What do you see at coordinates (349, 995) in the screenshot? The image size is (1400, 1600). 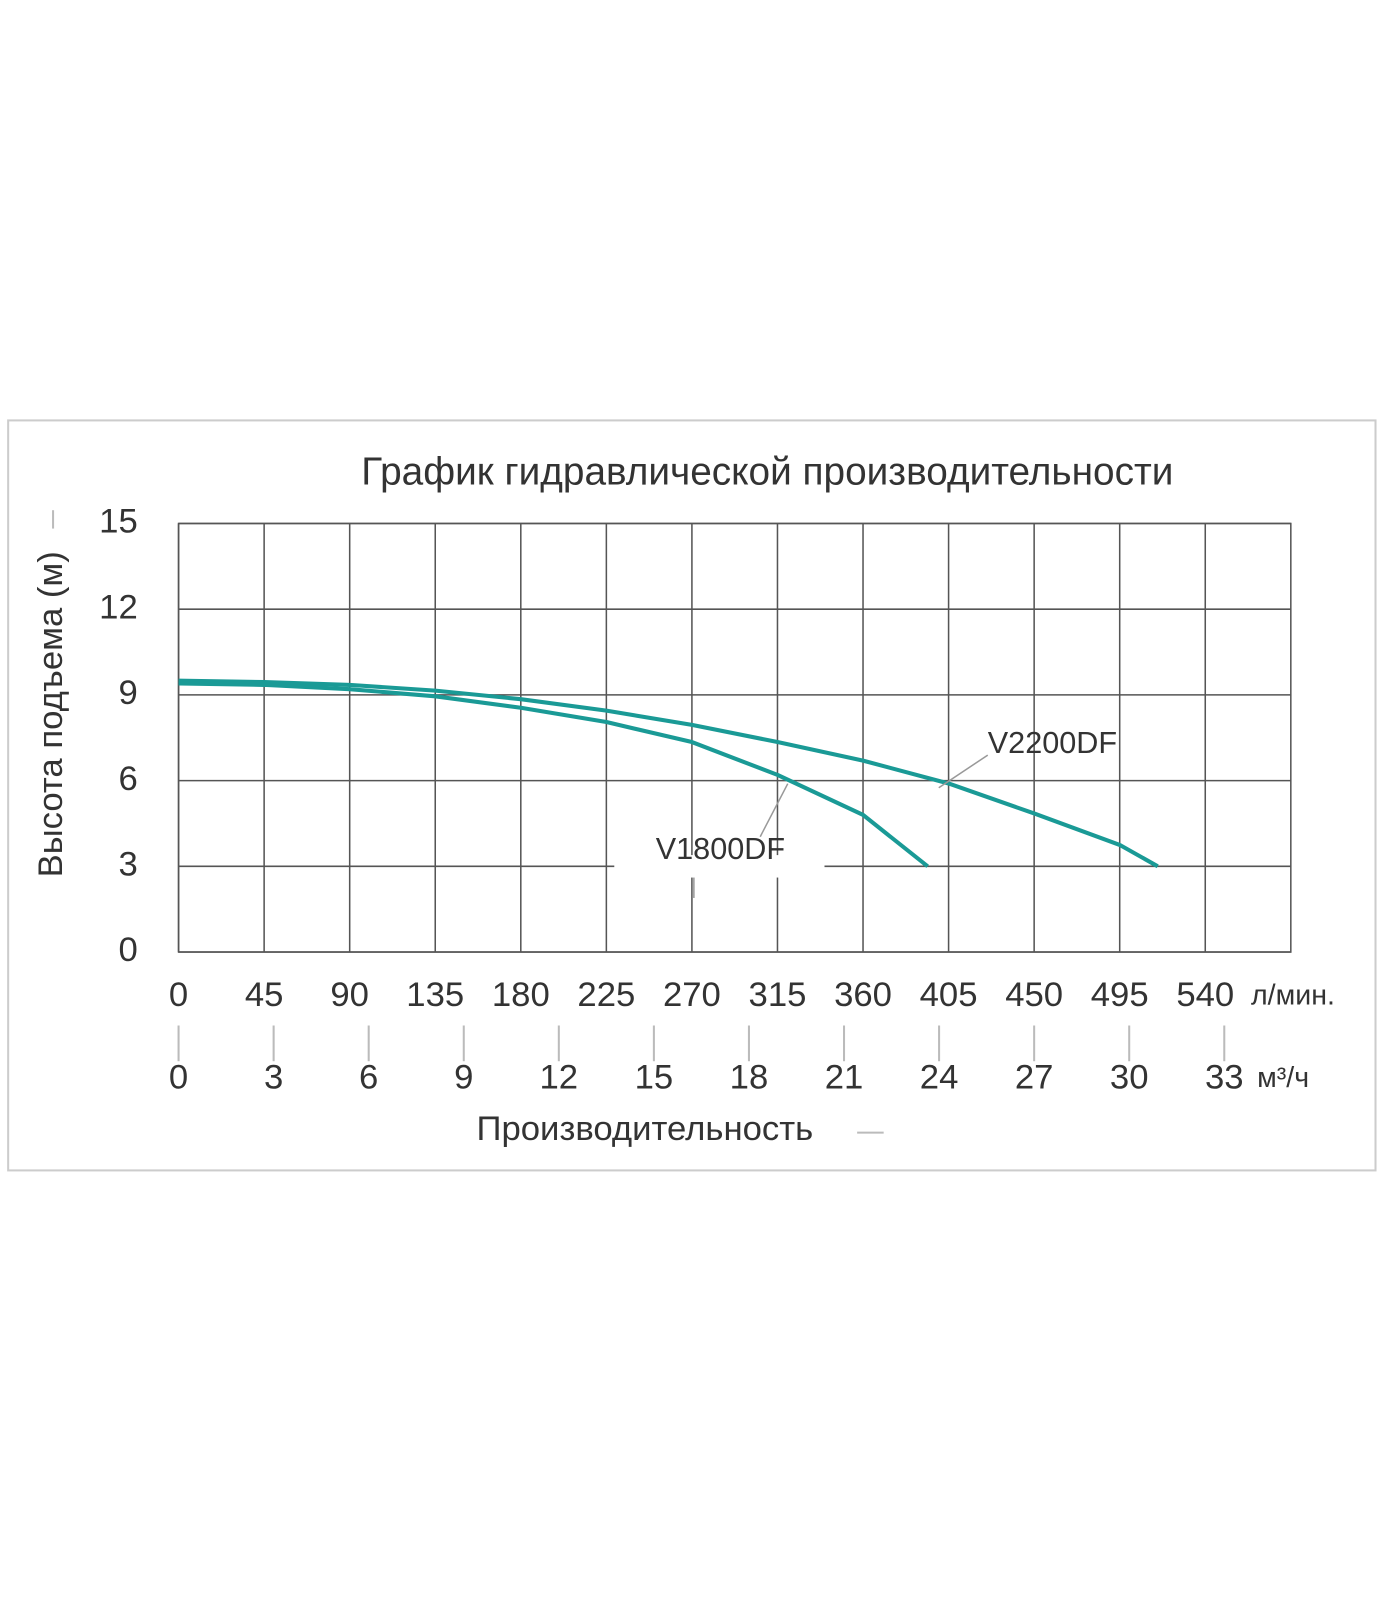 I see `x-tick-label: 90` at bounding box center [349, 995].